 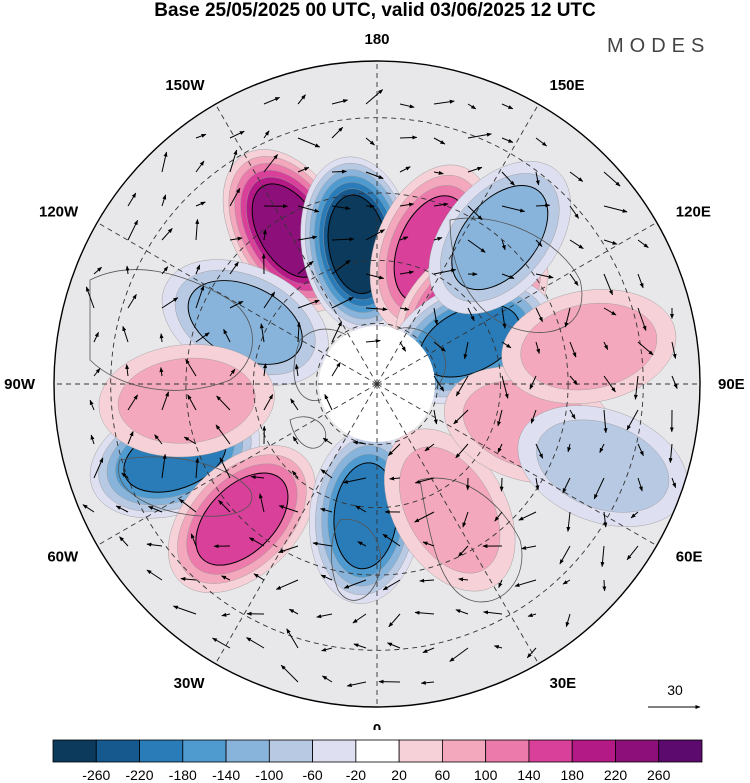 I want to click on reference-vector: 30, so click(x=674, y=695).